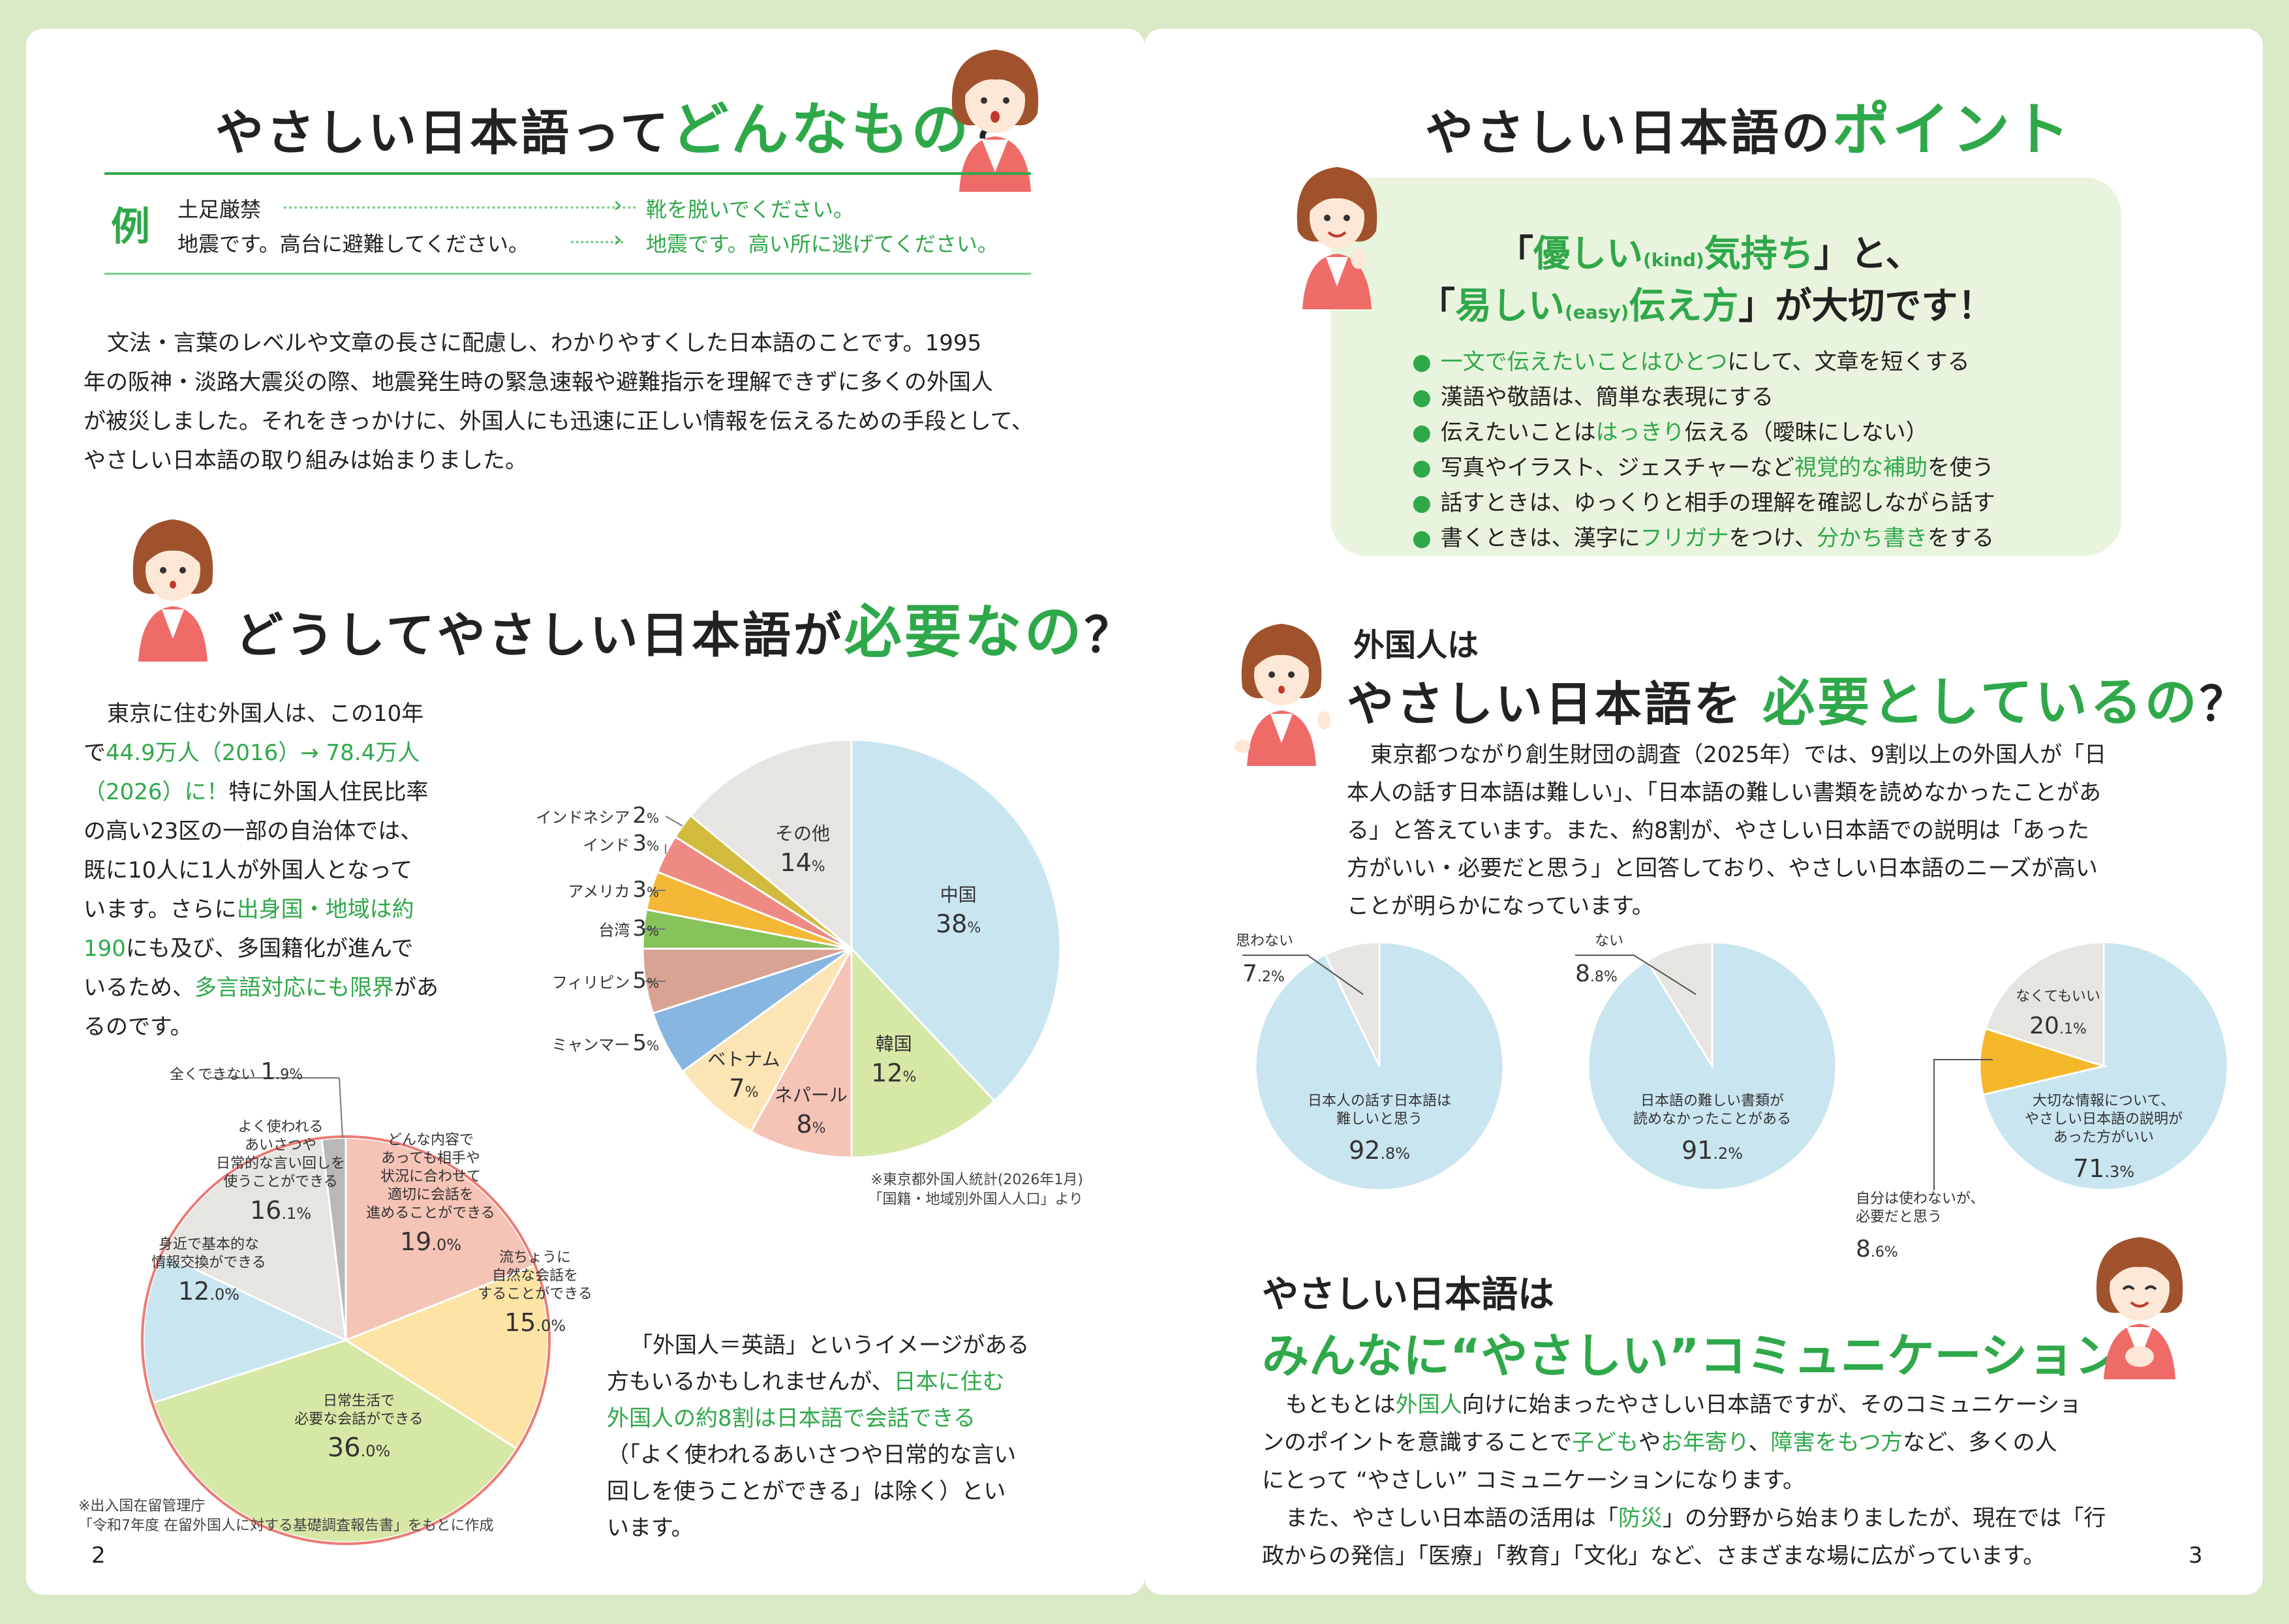 Image resolution: width=2289 pixels, height=1624 pixels. What do you see at coordinates (1706, 1061) in the screenshot?
I see `pie-chart-documents: 日本語の難しい書類が読めなかったことがある 91.2% ない 8.8%` at bounding box center [1706, 1061].